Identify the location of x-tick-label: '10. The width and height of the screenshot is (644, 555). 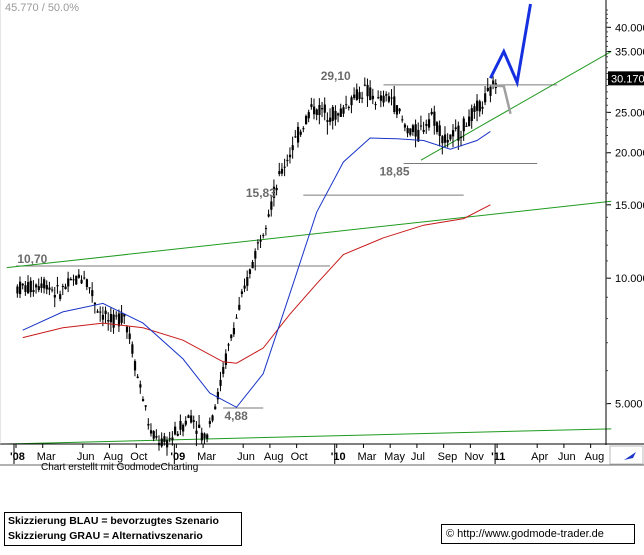
(338, 457).